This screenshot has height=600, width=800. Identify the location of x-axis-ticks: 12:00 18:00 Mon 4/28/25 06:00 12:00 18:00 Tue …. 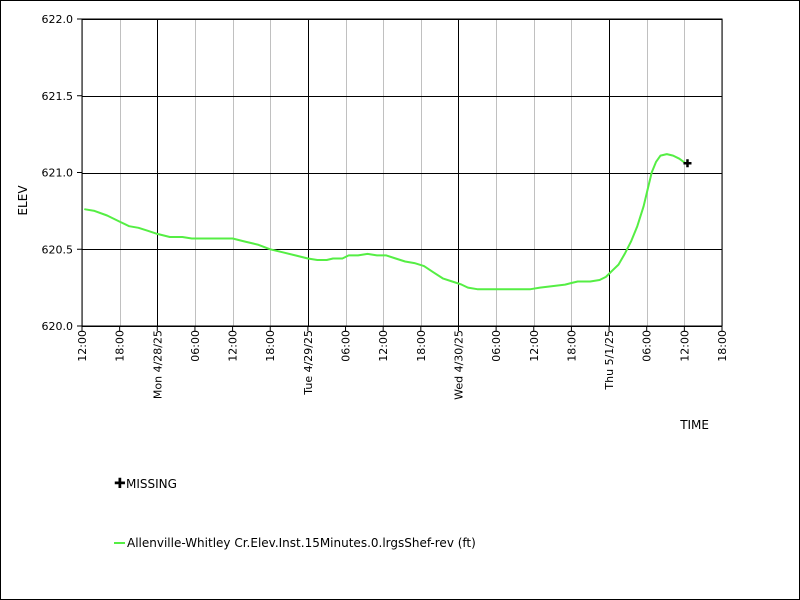
(402, 363).